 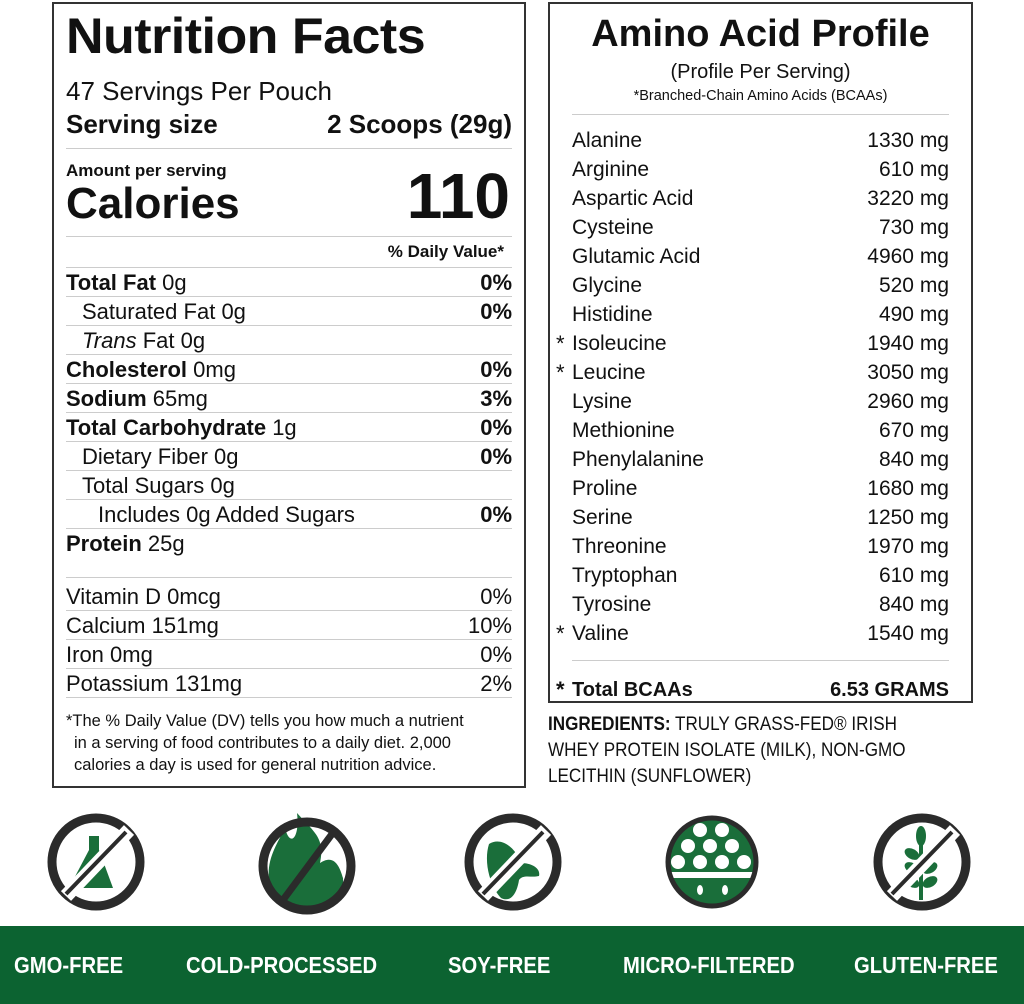 What do you see at coordinates (289, 596) in the screenshot?
I see `vitamin-row: Vitamin D 0mcg 0%` at bounding box center [289, 596].